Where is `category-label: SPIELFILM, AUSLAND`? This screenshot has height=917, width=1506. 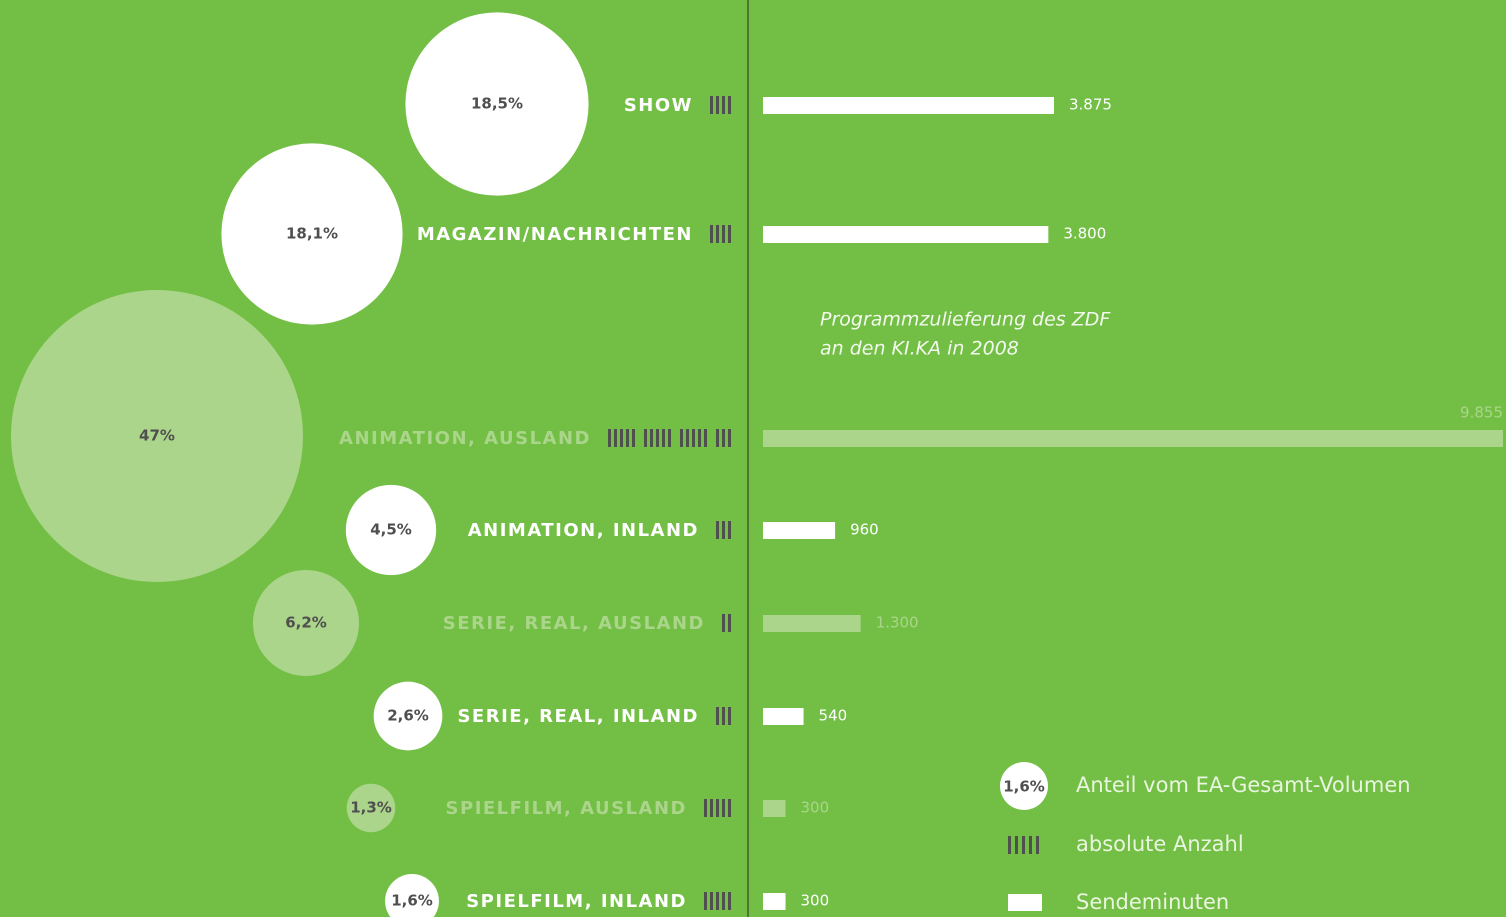 category-label: SPIELFILM, AUSLAND is located at coordinates (566, 808).